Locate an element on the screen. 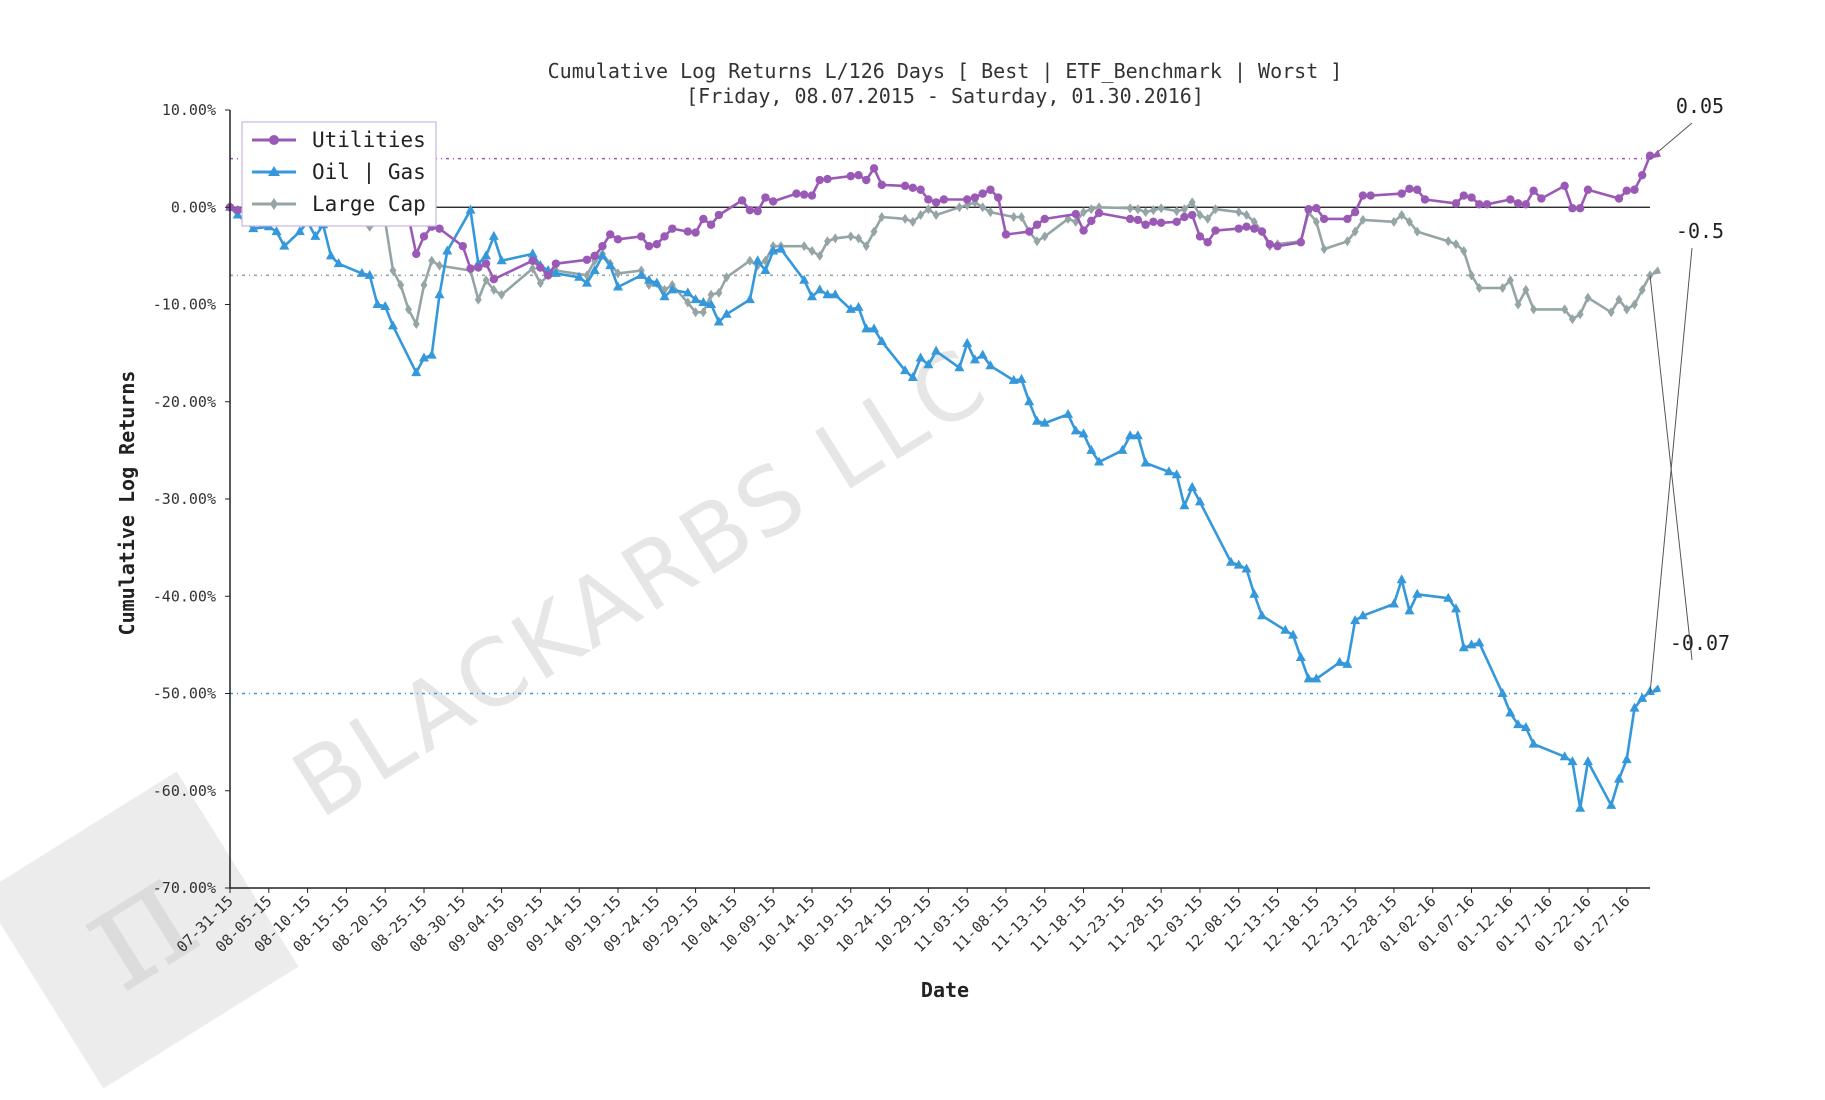 This screenshot has height=1100, width=1825. legend-item-utilities: Utilities is located at coordinates (339, 140).